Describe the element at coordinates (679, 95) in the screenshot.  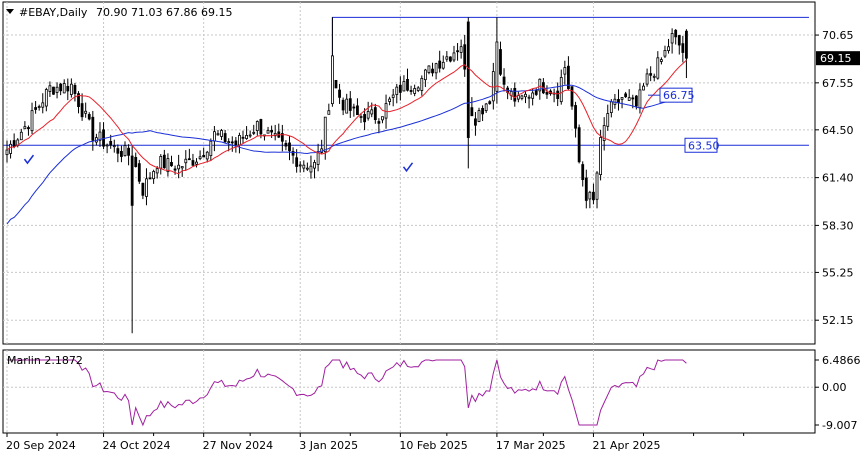
I see `level-label-text: 66.75` at that location.